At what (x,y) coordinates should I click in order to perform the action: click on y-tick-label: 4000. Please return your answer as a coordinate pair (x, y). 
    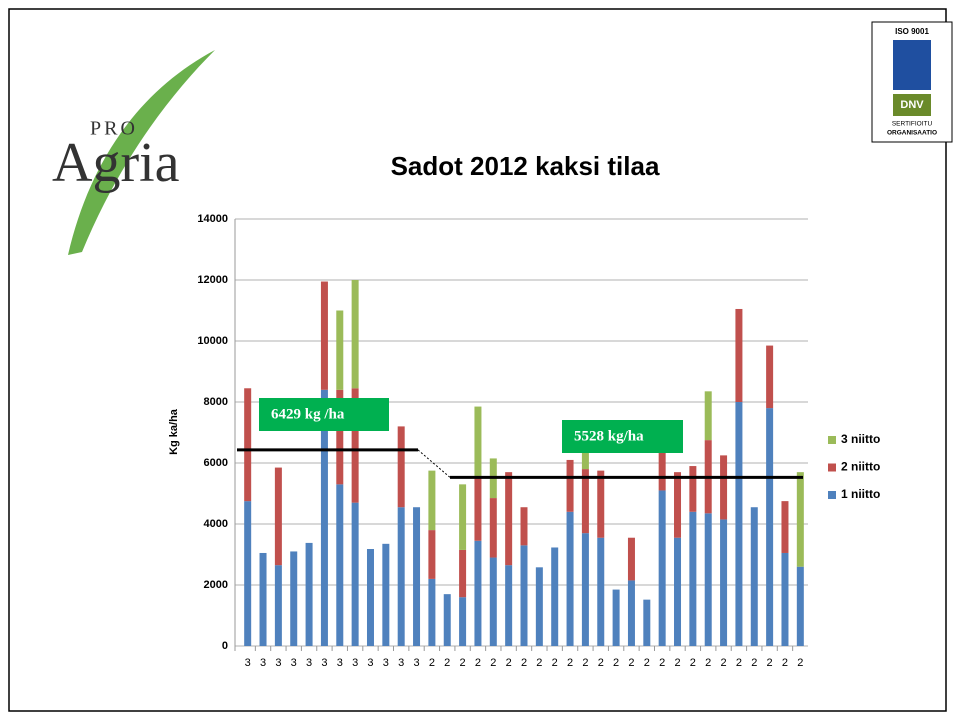
    Looking at the image, I should click on (216, 524).